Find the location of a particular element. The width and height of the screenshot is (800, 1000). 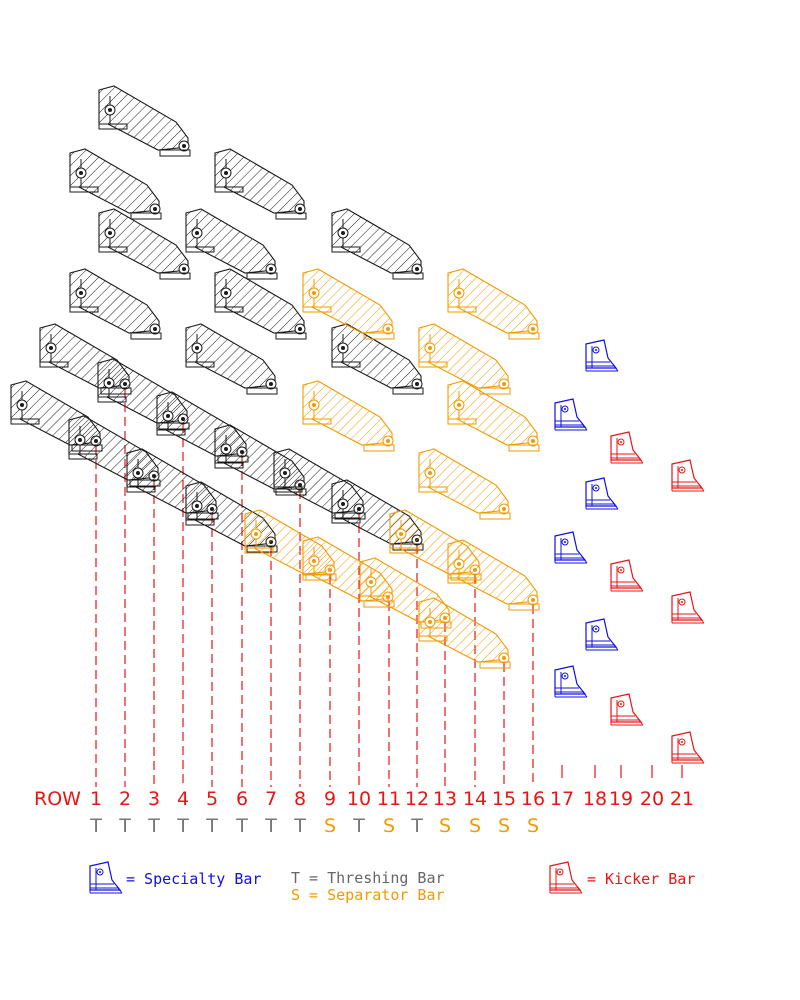

kicker-bar-swatch is located at coordinates (566, 877).